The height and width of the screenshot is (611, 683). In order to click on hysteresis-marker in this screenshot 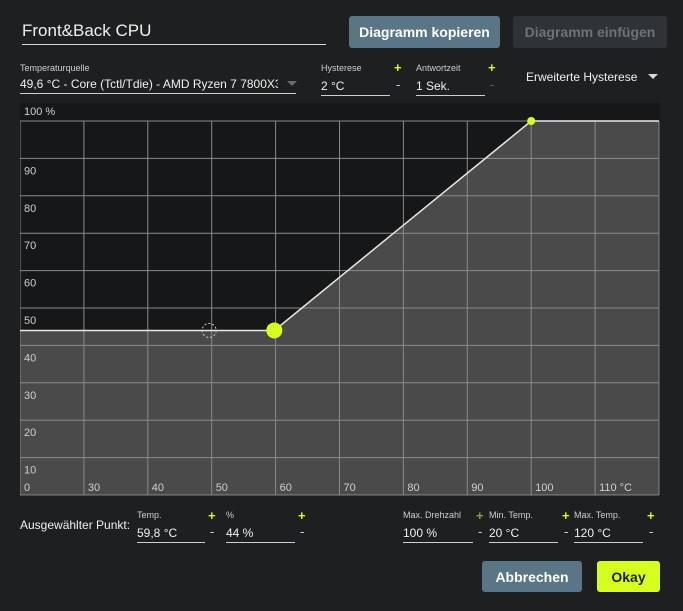, I will do `click(209, 330)`.